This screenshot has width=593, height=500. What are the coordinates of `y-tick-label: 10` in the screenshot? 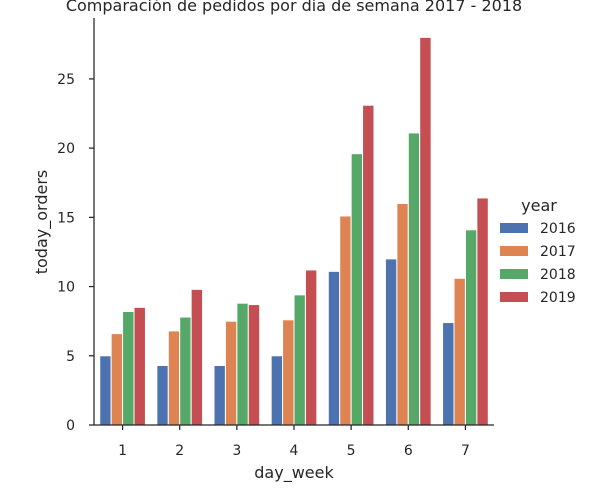 It's located at (66, 288).